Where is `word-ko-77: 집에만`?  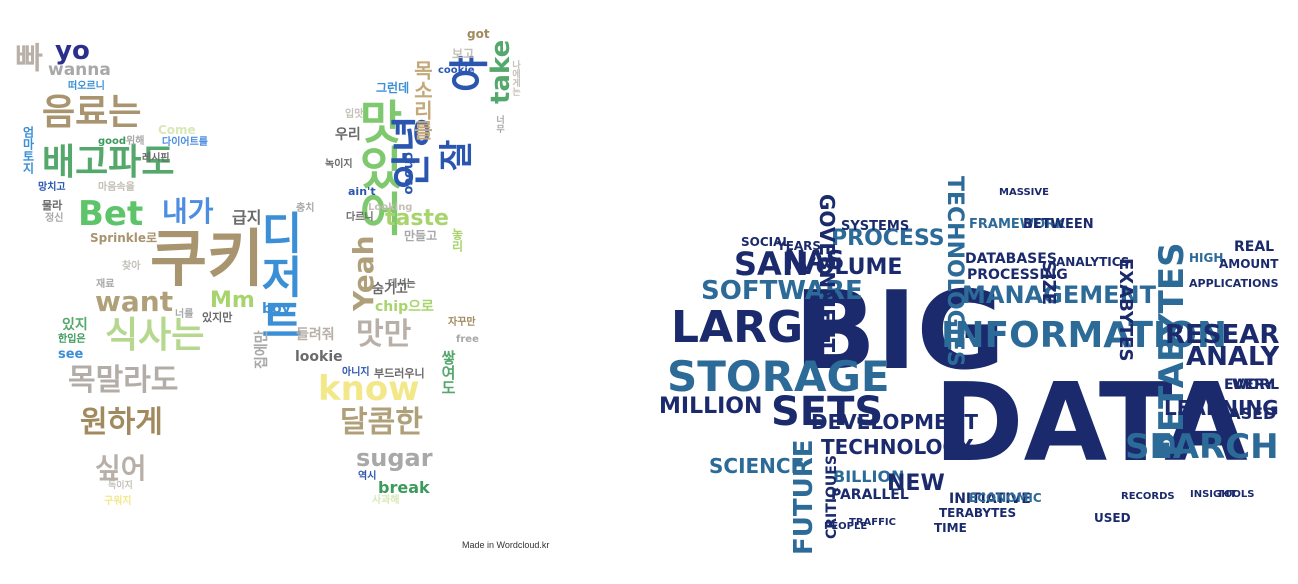
word-ko-77: 집에만 is located at coordinates (262, 349).